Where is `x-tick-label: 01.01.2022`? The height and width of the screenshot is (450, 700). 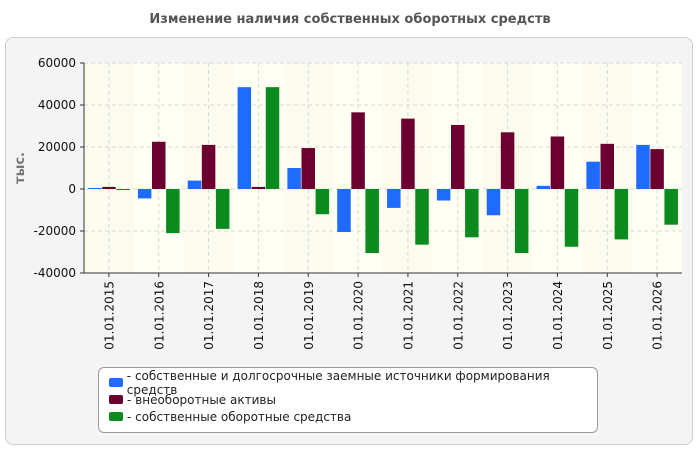
x-tick-label: 01.01.2022 is located at coordinates (458, 315).